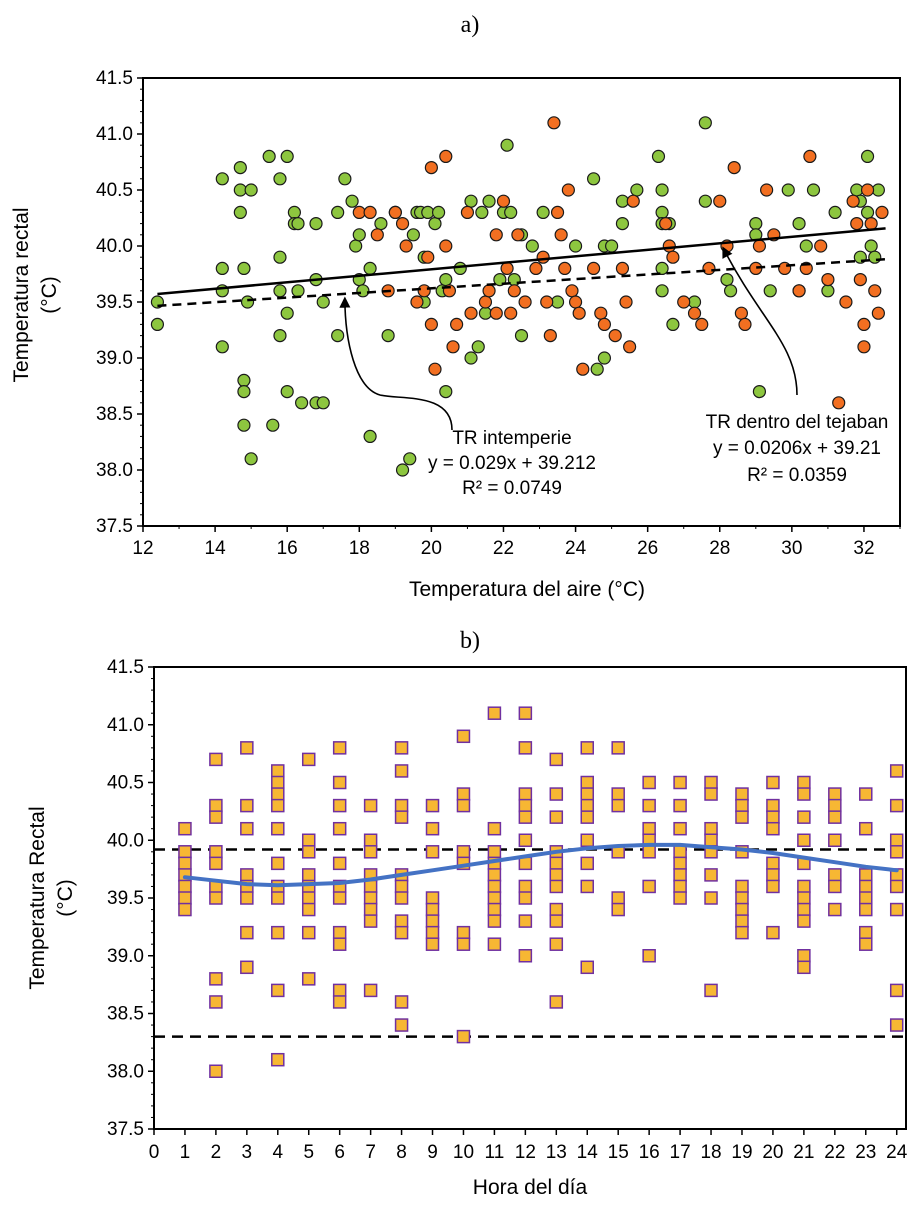 This screenshot has height=1207, width=912. Describe the element at coordinates (114, 78) in the screenshot. I see `panel-a-y-tick-label: 41.5` at that location.